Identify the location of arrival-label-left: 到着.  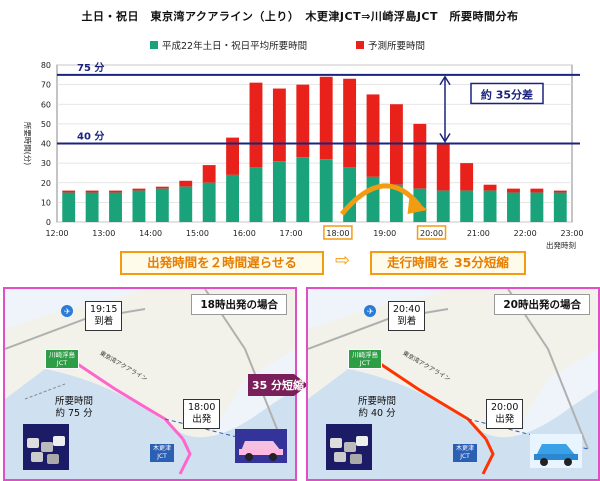
(104, 321).